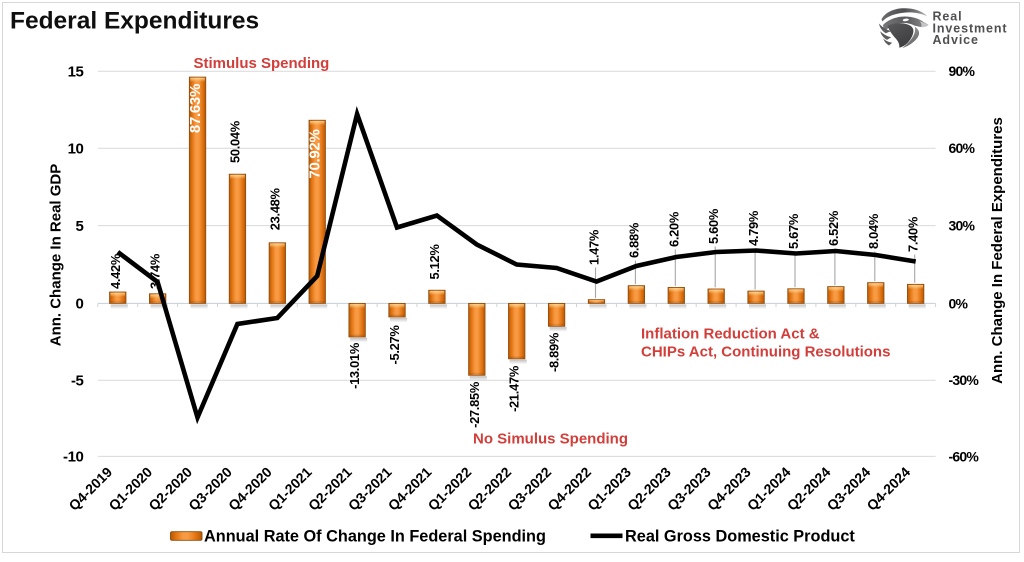  I want to click on svg-text: 7.40%, so click(913, 234).